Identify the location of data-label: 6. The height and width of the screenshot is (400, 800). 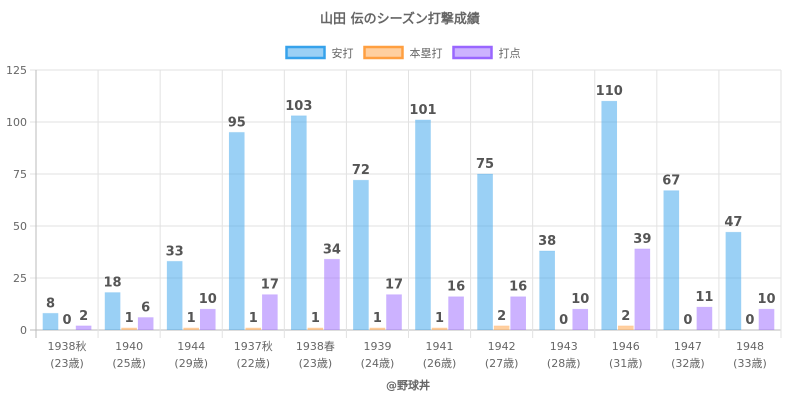
(145, 308).